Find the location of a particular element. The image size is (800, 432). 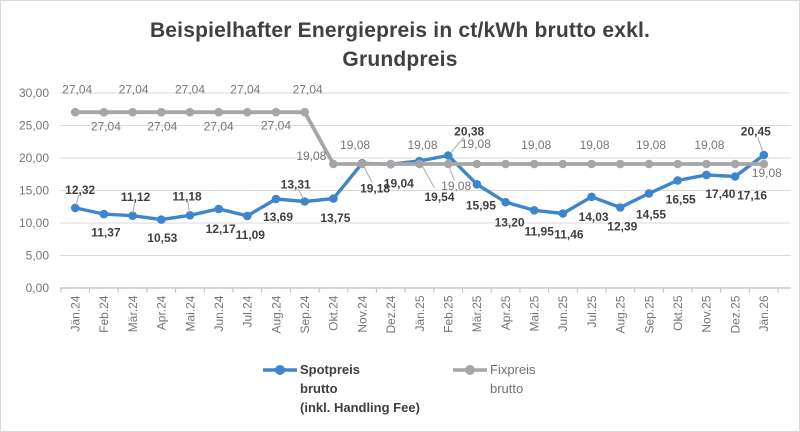

x-tick-label: Dez.25 is located at coordinates (735, 314).